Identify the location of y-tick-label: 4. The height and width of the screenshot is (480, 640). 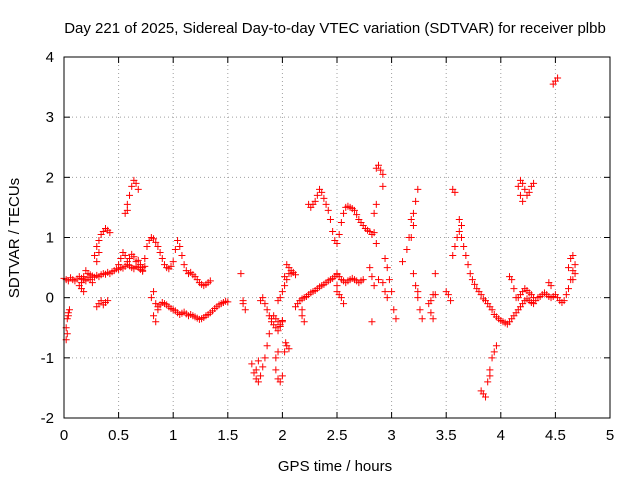
(50, 57).